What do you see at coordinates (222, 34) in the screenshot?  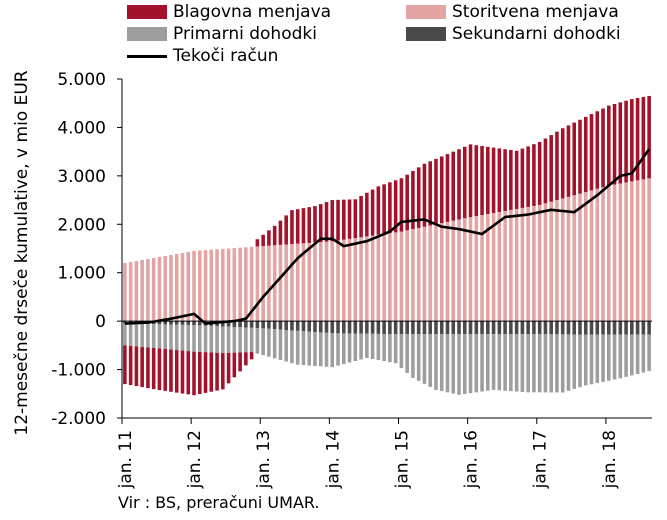 I see `legend-item-primary: Primarni dohodki` at bounding box center [222, 34].